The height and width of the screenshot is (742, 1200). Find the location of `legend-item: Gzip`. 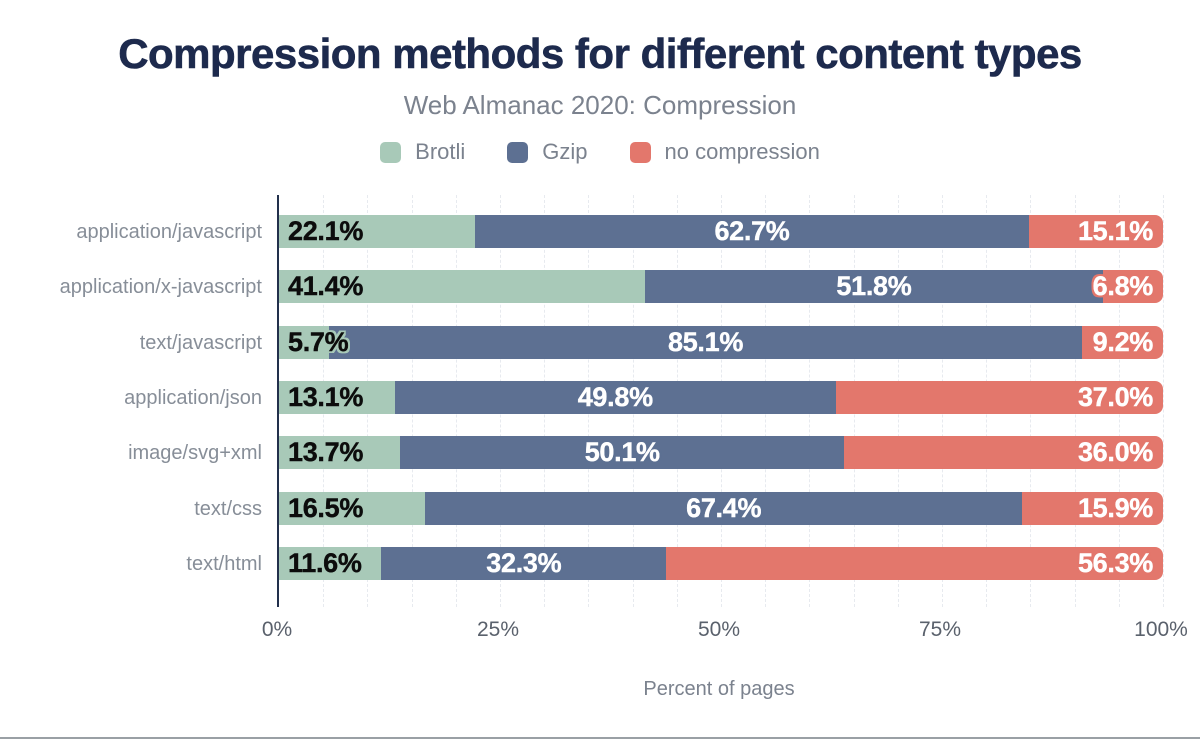

legend-item: Gzip is located at coordinates (547, 152).